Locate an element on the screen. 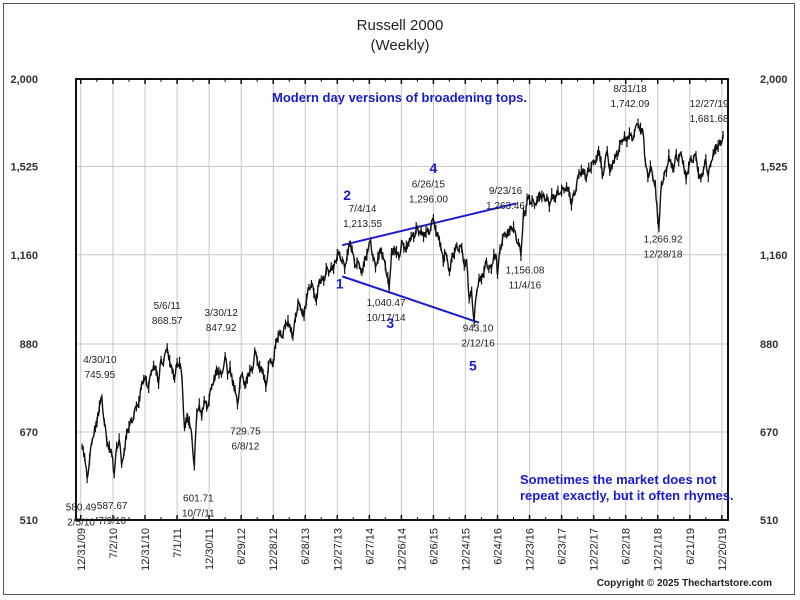  annotation-high-2010-04: 745.95 is located at coordinates (100, 375).